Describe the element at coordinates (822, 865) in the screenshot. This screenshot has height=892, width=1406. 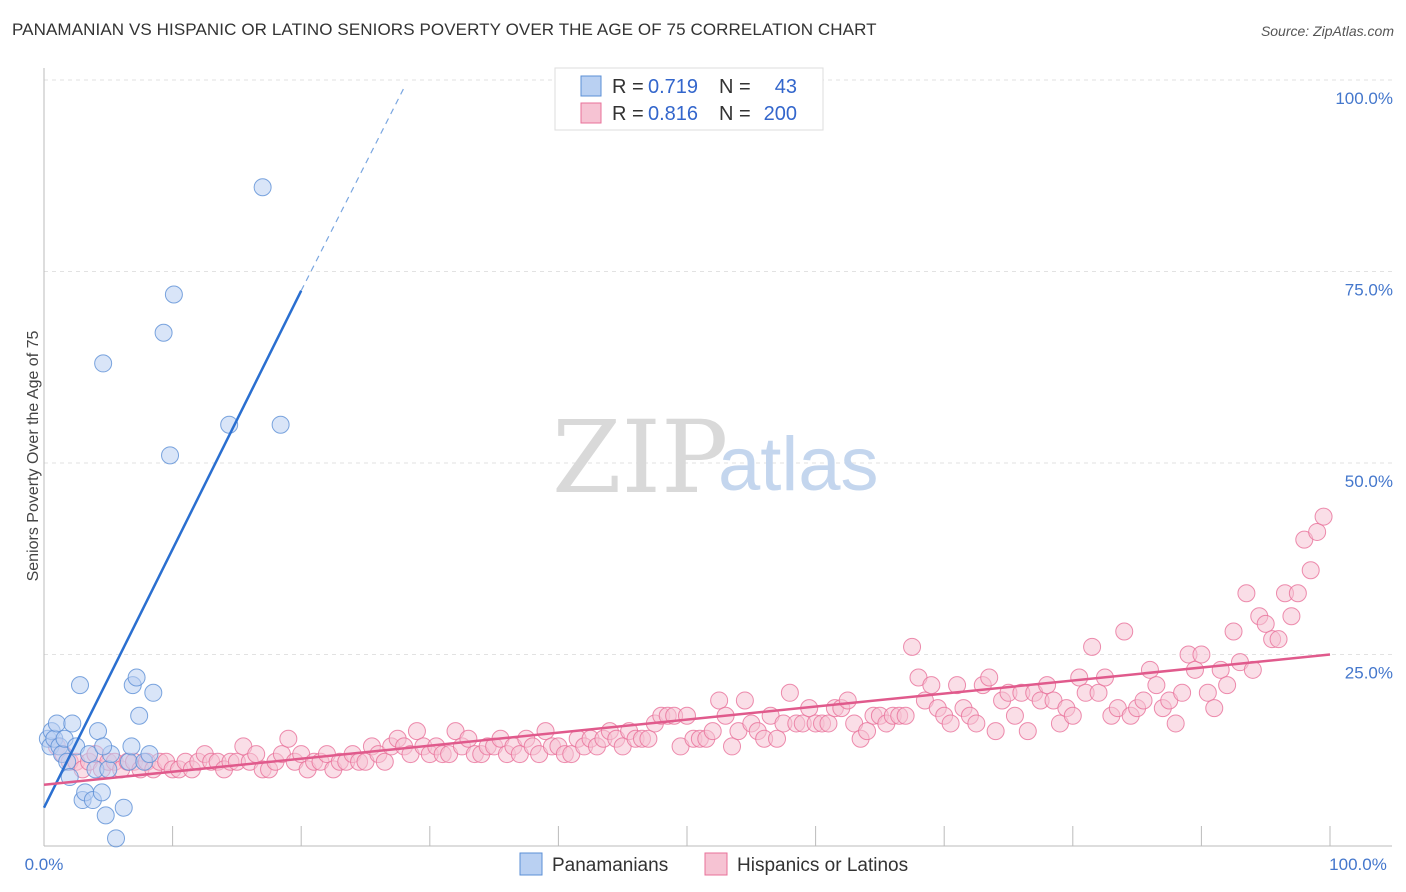
I see `bottom-legend-hispanics: Hispanics or Latinos` at that location.